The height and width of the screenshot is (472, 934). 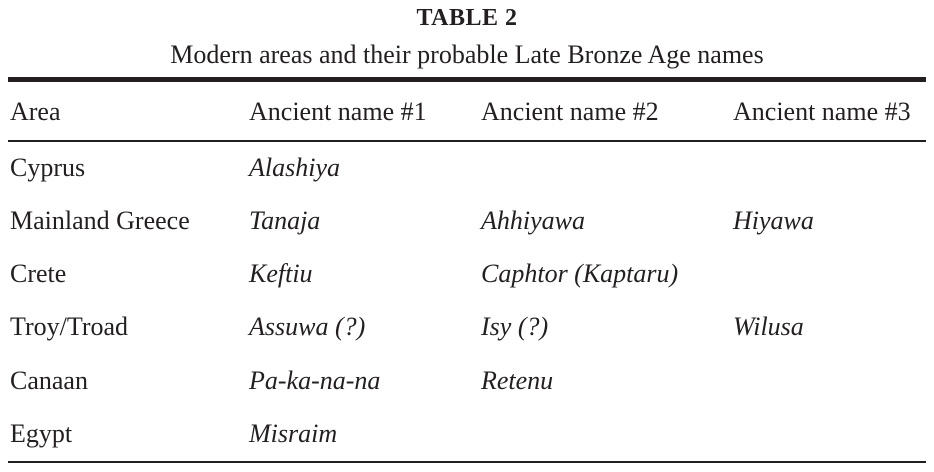 I want to click on ancient-name-3-cell: Wilusa, so click(x=768, y=326).